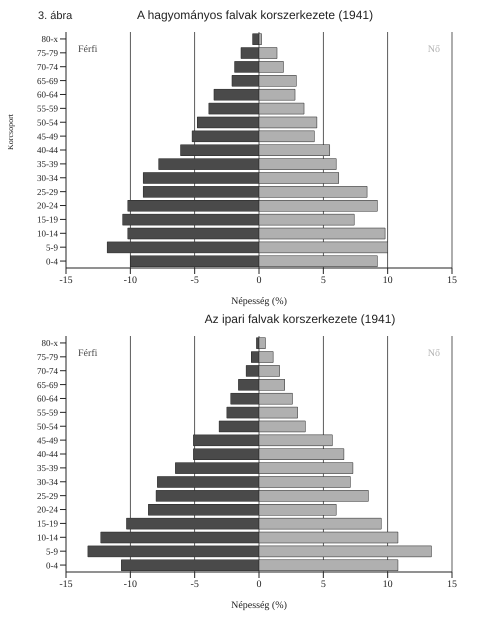  Describe the element at coordinates (255, 15) in the screenshot. I see `chart-title: A hagyományos falvak korszerkezete (1941)` at that location.